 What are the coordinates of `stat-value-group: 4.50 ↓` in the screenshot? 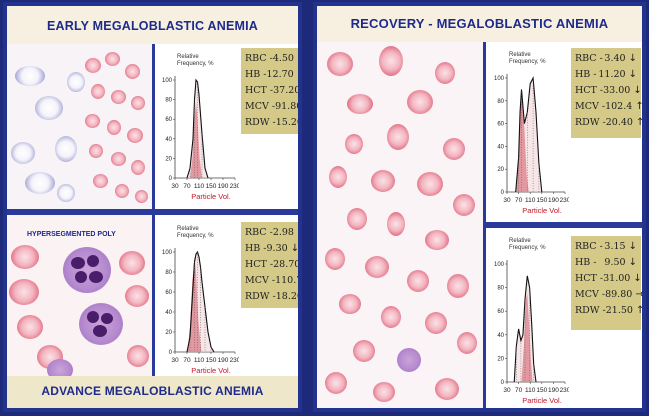 It's located at (285, 59).